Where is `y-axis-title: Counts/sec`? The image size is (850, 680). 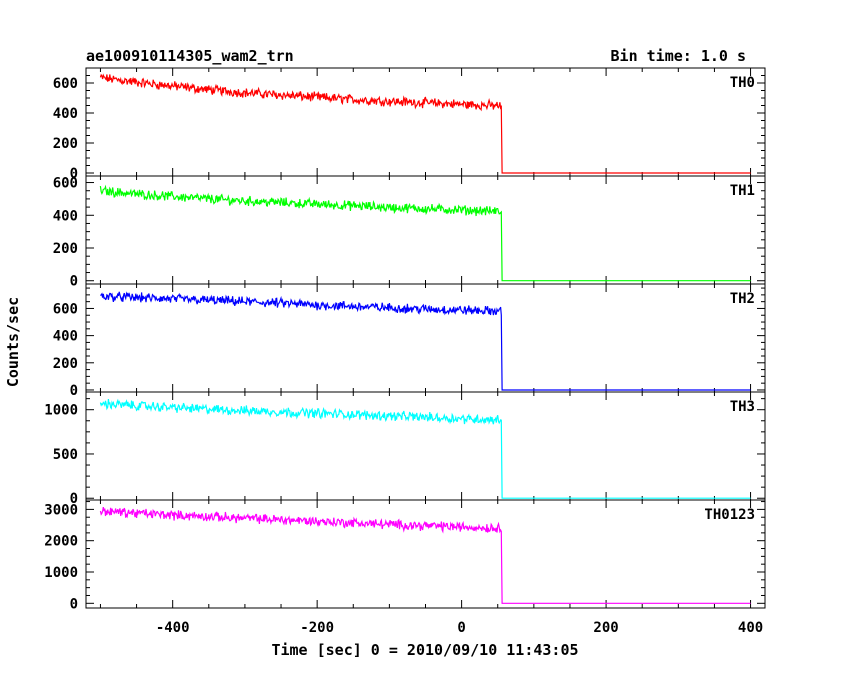
y-axis-title: Counts/sec is located at coordinates (13, 342).